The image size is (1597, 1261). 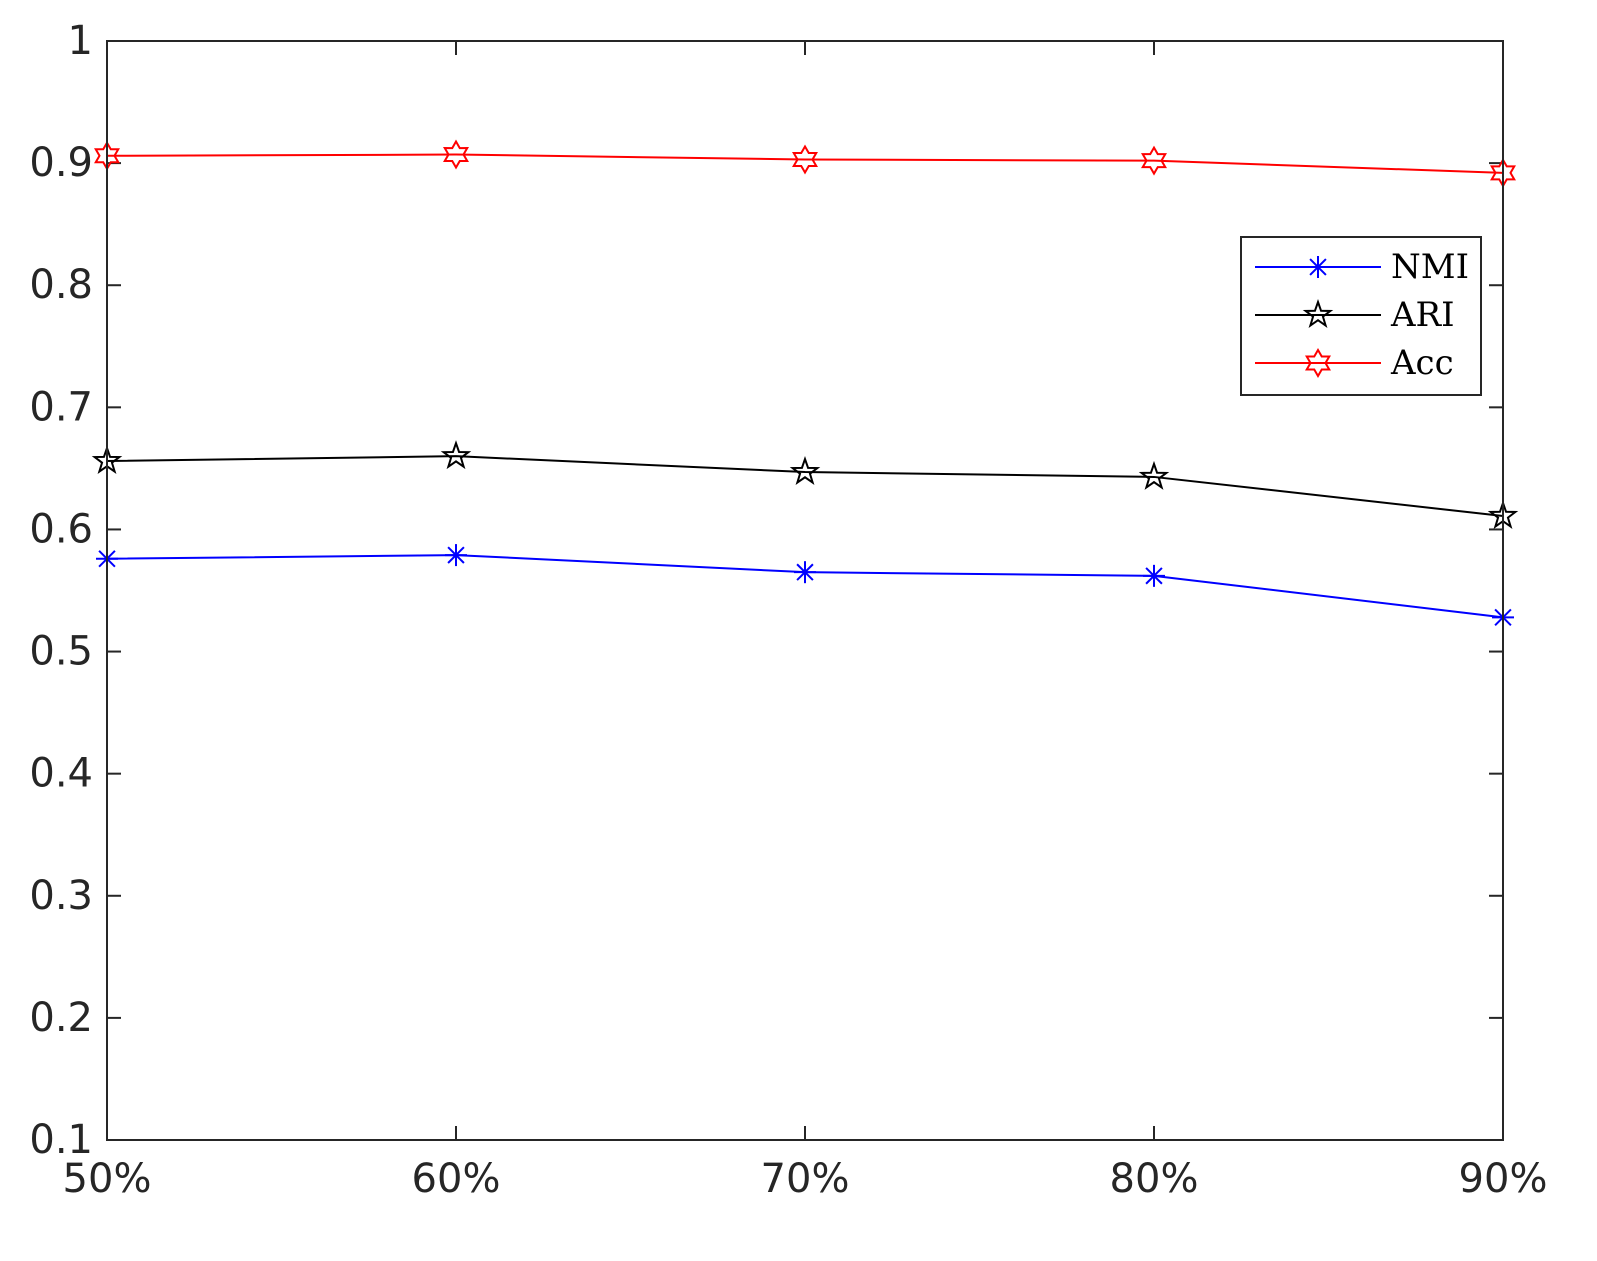 What do you see at coordinates (1430, 267) in the screenshot?
I see `legend-label-nmi: NMI` at bounding box center [1430, 267].